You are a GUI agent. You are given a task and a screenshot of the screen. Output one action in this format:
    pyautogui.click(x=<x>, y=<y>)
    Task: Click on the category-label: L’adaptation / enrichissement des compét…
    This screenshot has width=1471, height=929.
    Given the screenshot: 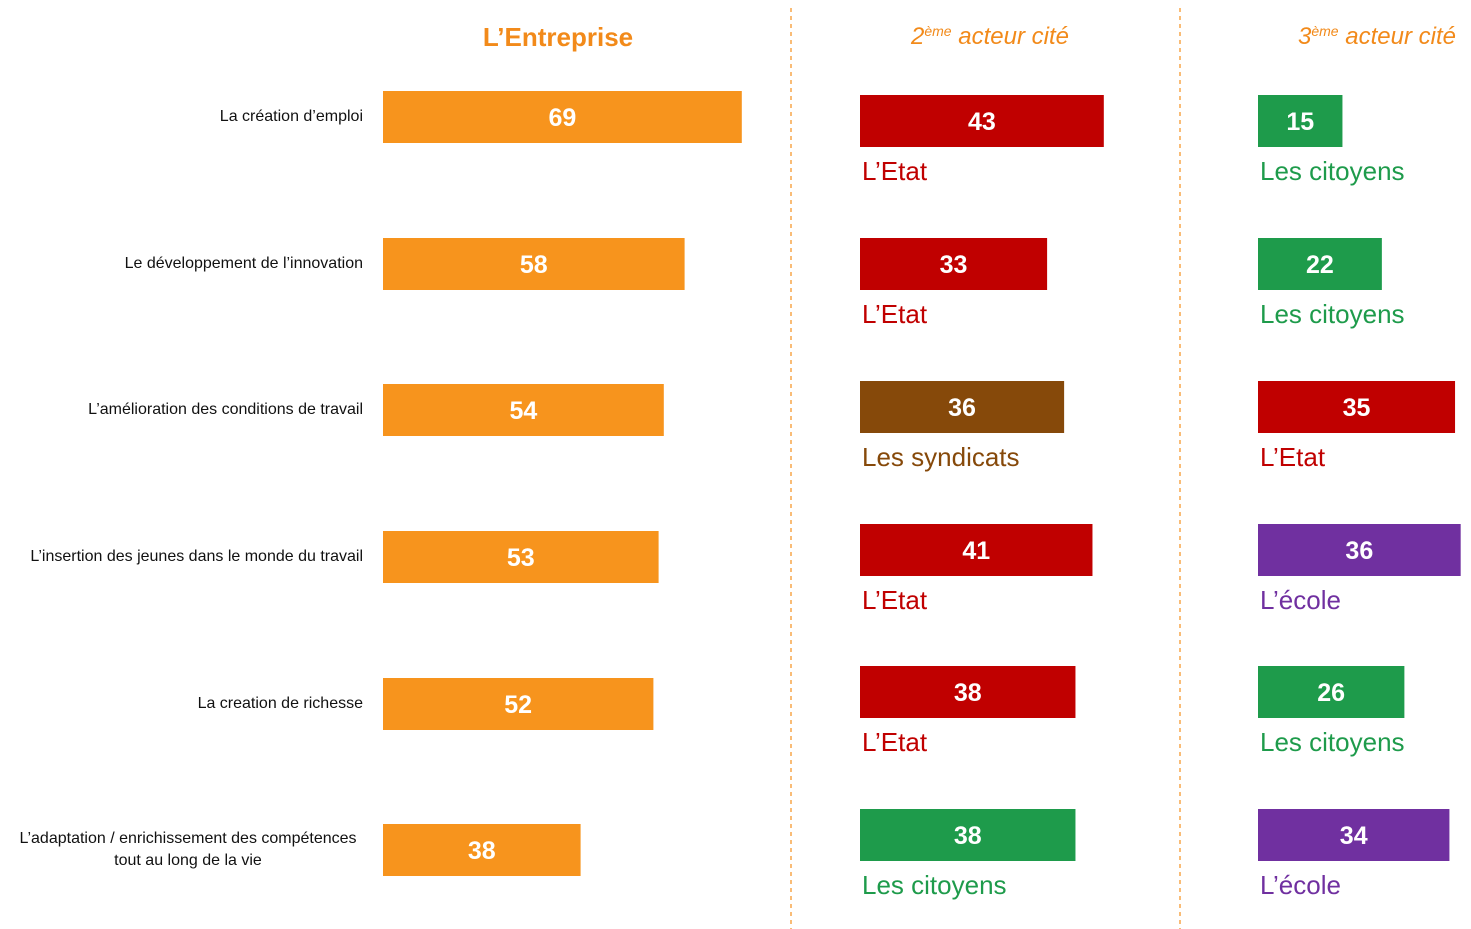 What is the action you would take?
    pyautogui.click(x=188, y=849)
    